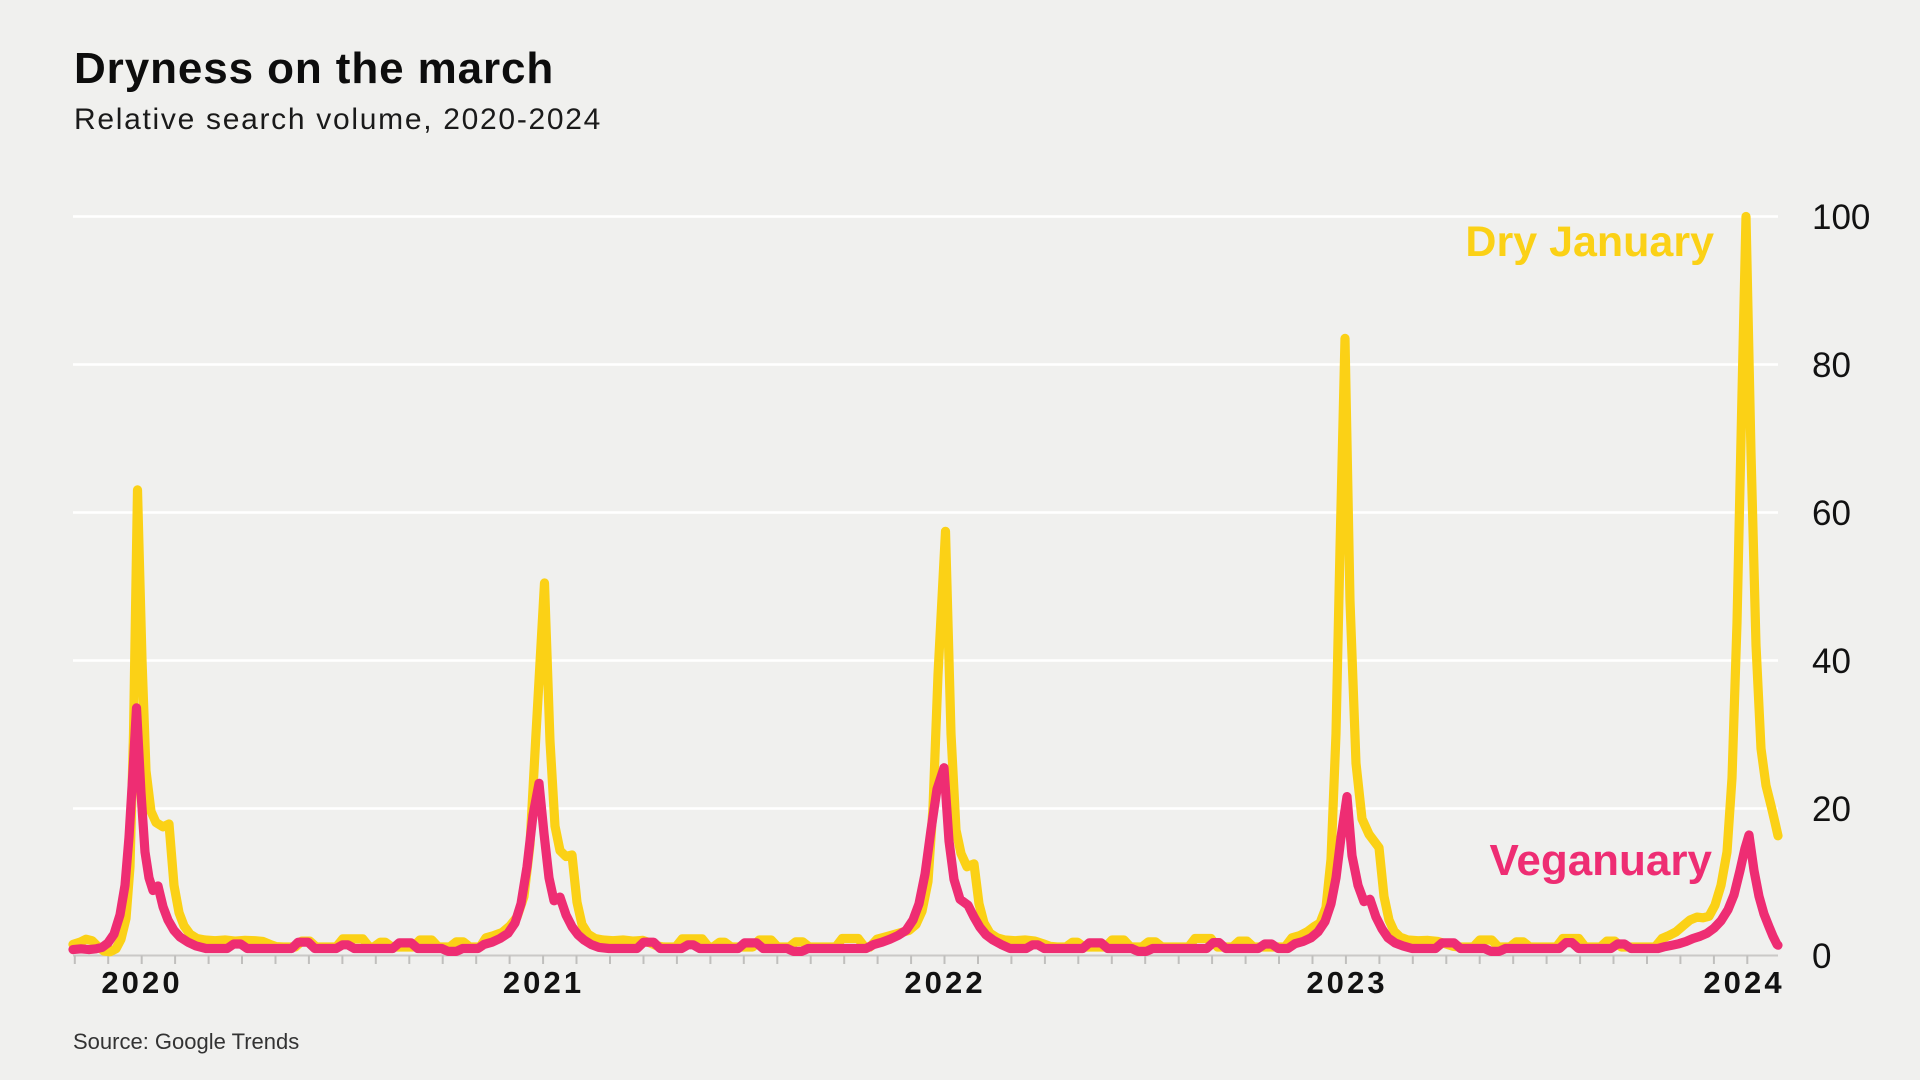  Describe the element at coordinates (141, 982) in the screenshot. I see `svg-text: 2020` at that location.